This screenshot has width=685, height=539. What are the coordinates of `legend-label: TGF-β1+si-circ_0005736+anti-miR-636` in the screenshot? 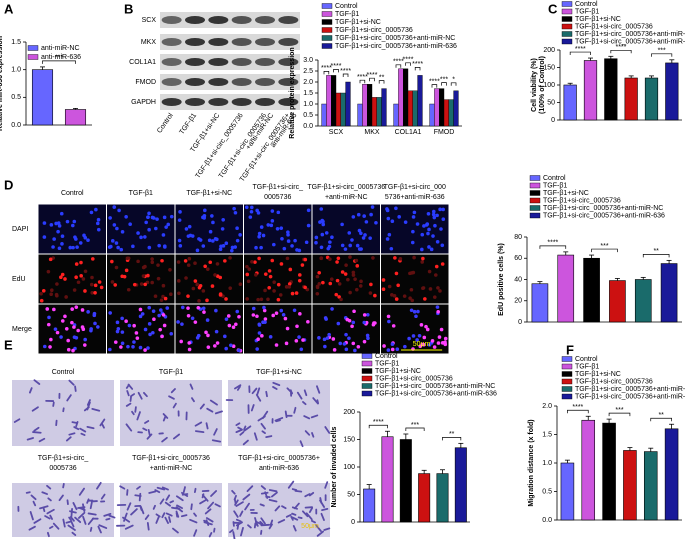 It's located at (436, 393).